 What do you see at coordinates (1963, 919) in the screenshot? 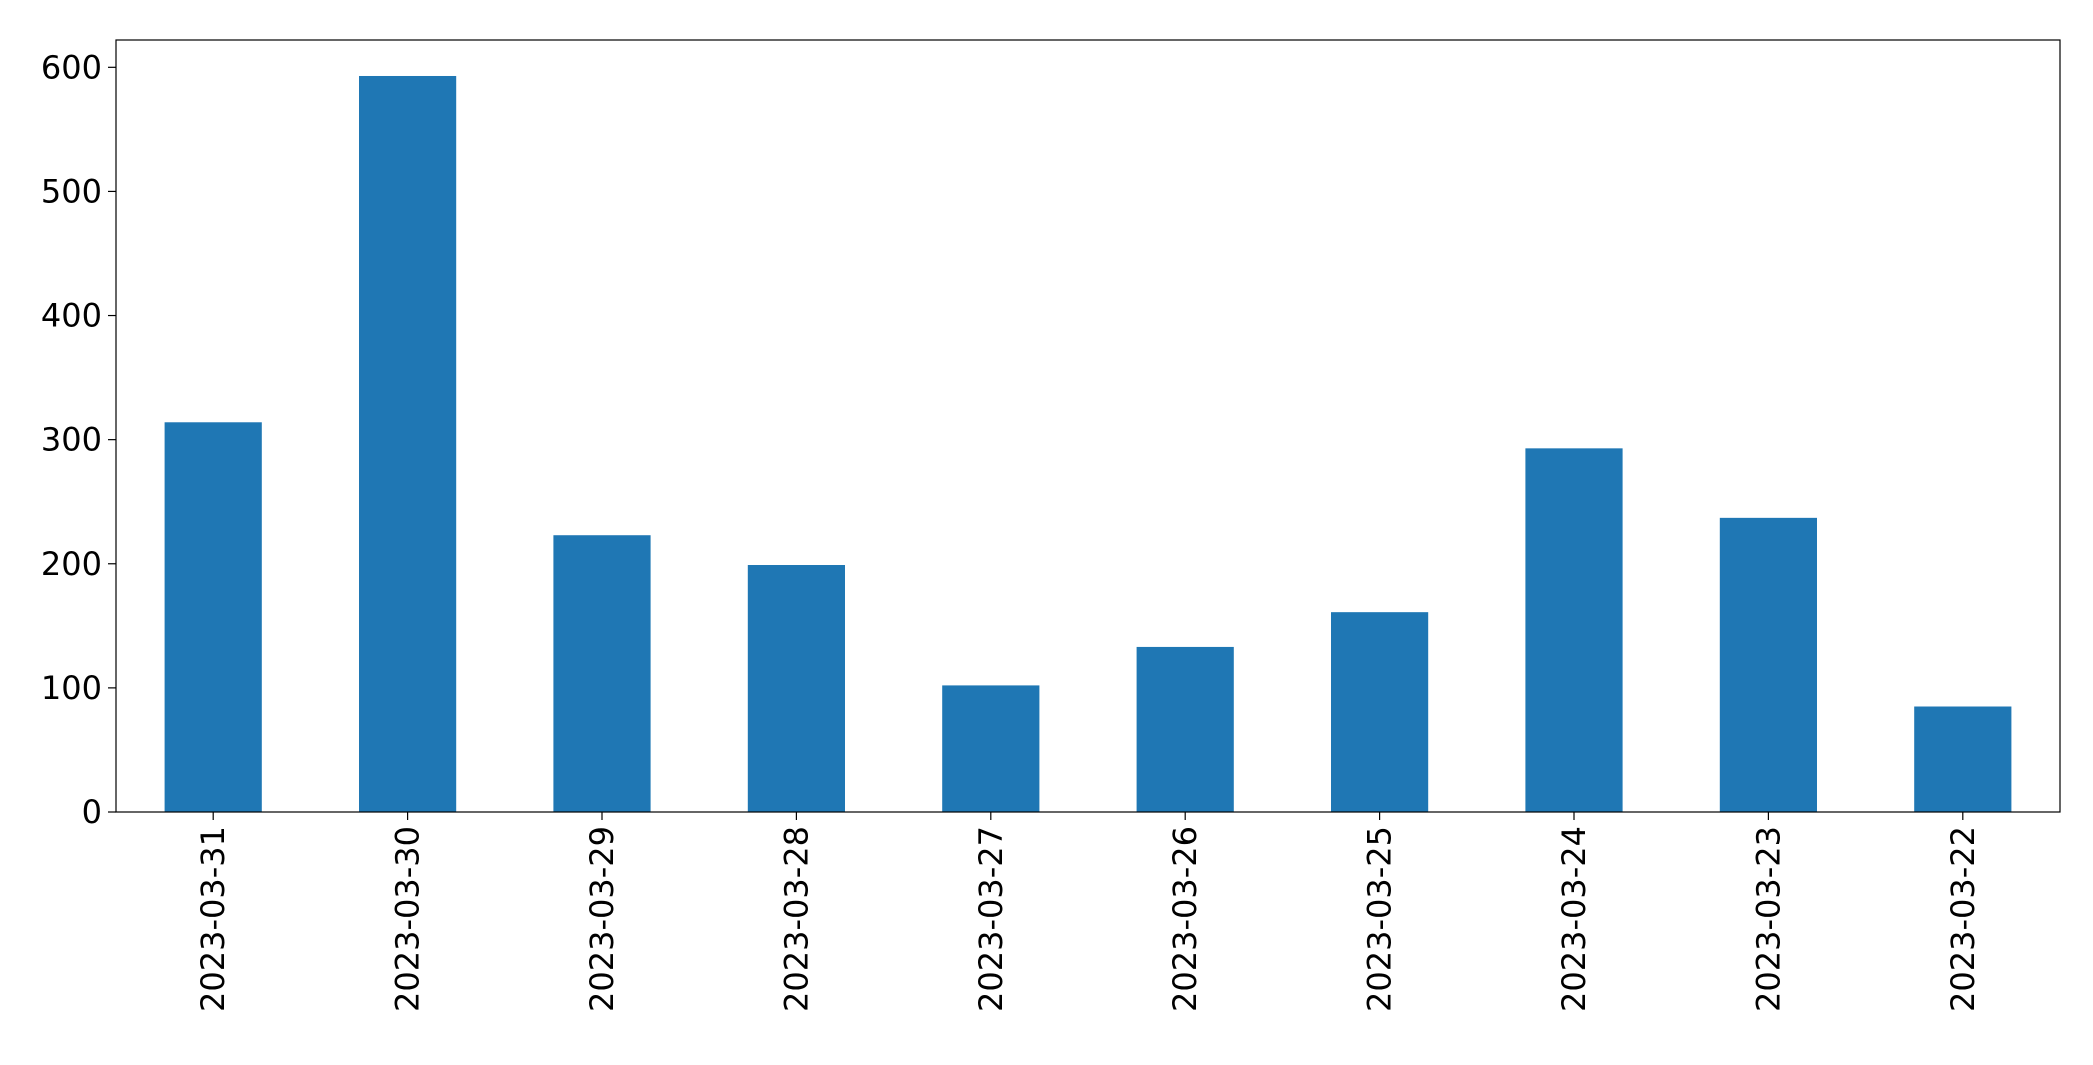
I see `x-tick-label: 2023-03-22` at bounding box center [1963, 919].